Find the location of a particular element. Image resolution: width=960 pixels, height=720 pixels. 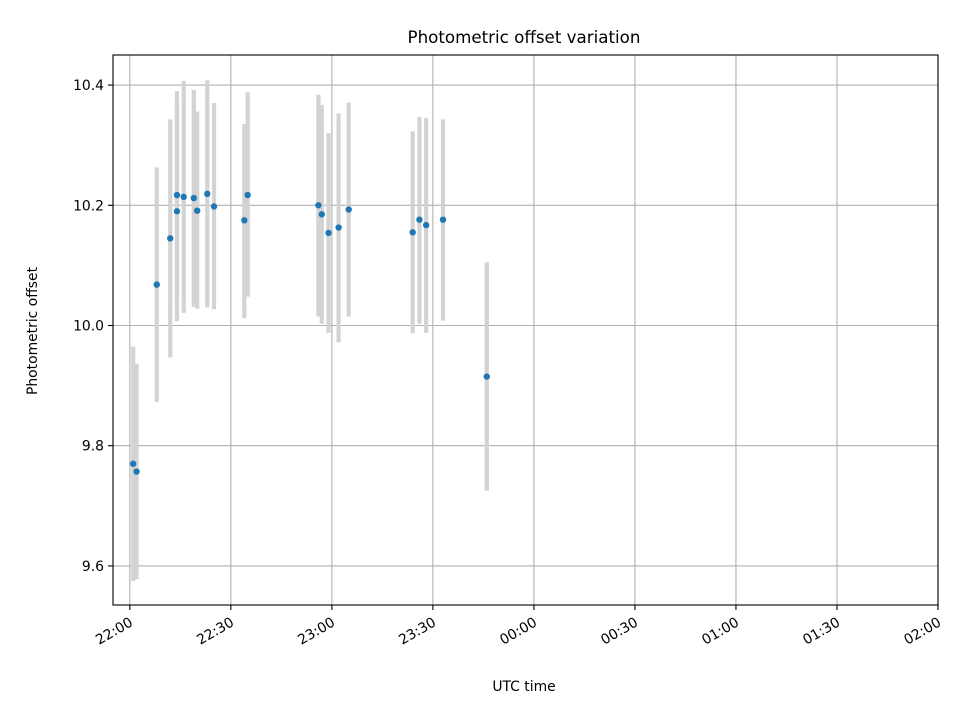

data-points is located at coordinates (310, 332).